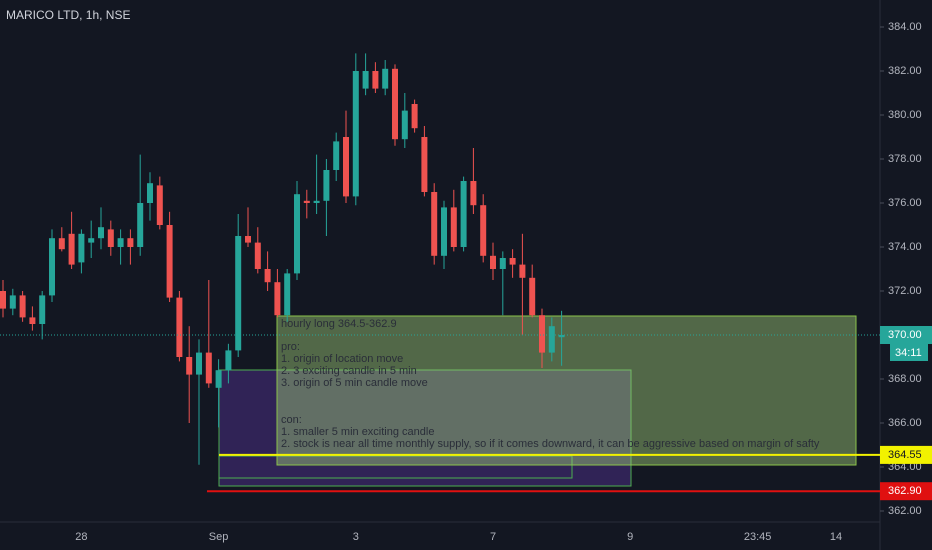 The height and width of the screenshot is (550, 932). I want to click on note-line: pro:, so click(290, 347).